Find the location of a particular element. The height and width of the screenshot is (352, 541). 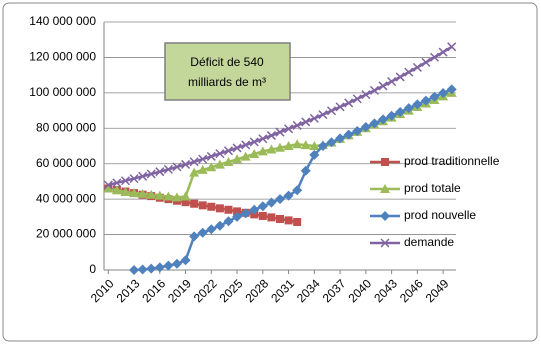

y-tick-label: 120 000 000 is located at coordinates (62, 57).